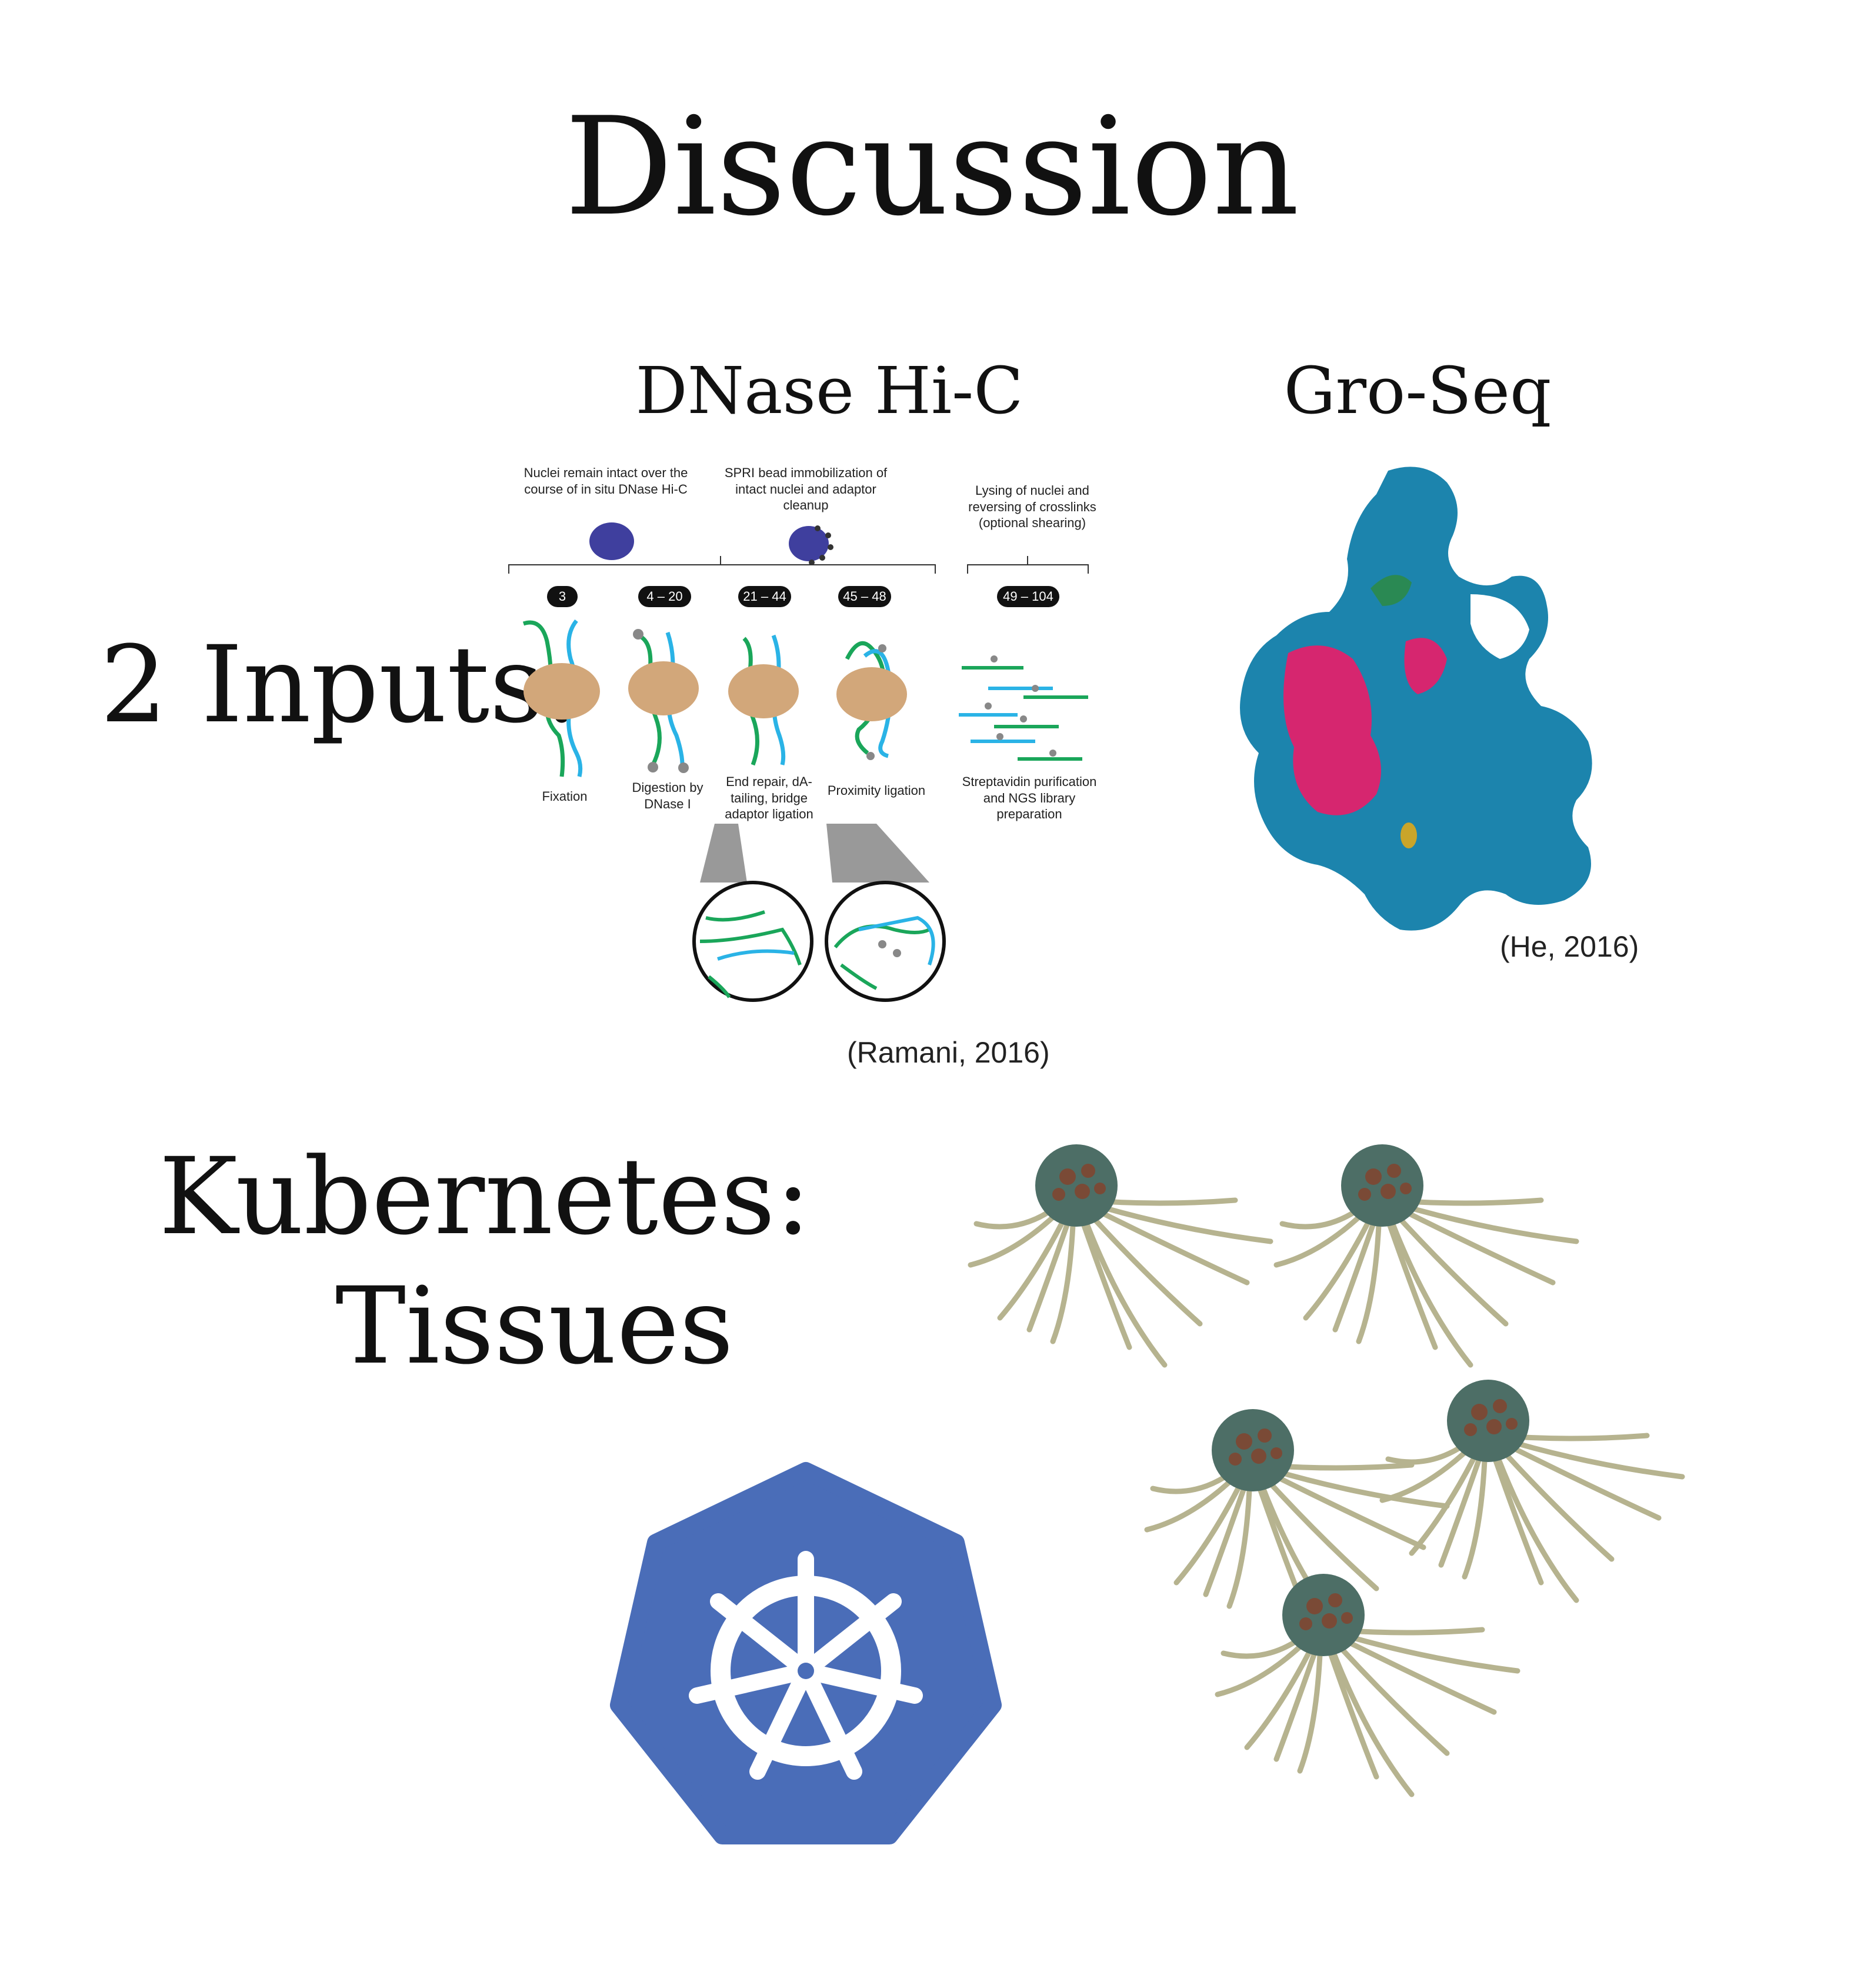 The image size is (1864, 1988). What do you see at coordinates (1569, 947) in the screenshot?
I see `groseq-citation: (He, 2016)` at bounding box center [1569, 947].